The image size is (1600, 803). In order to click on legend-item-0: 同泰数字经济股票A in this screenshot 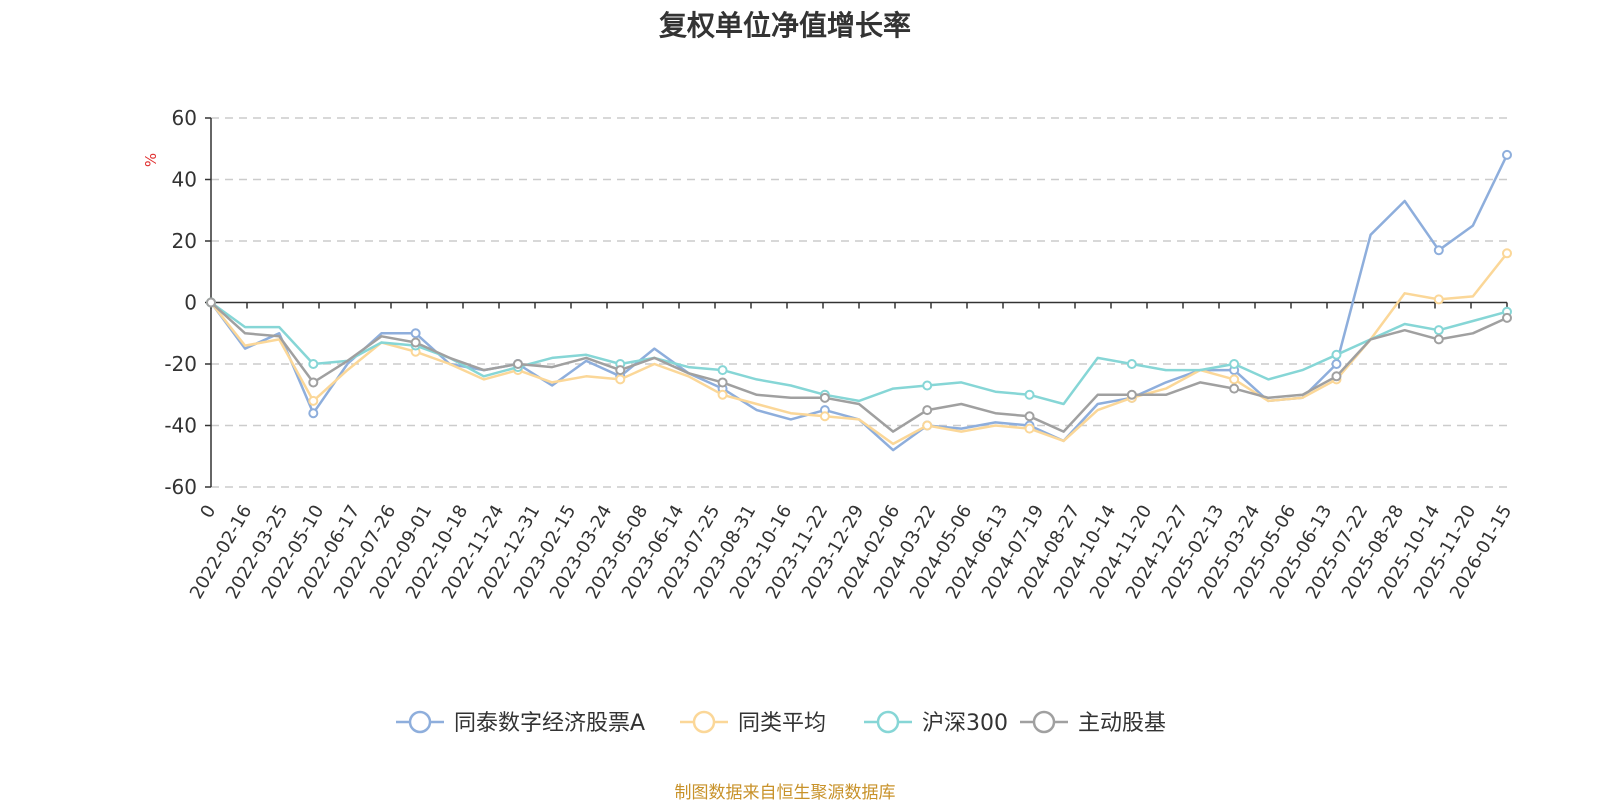, I will do `click(520, 723)`.